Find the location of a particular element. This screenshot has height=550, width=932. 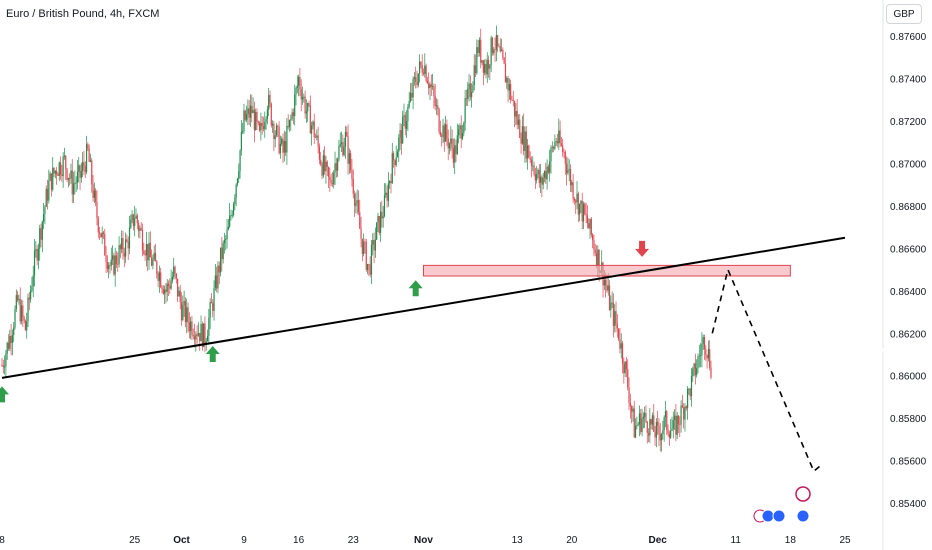

currency-button: GBP is located at coordinates (904, 14).